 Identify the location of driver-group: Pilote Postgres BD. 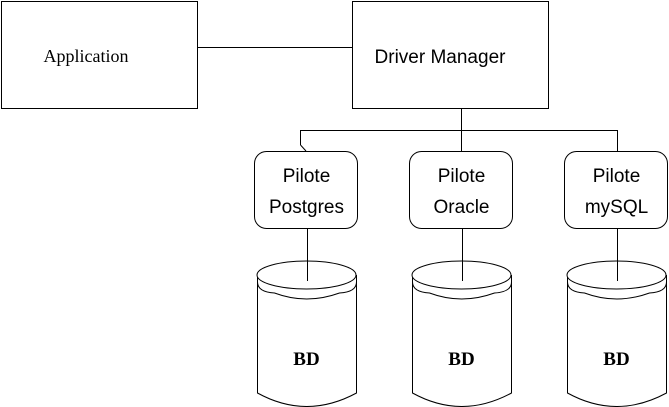
(306, 279).